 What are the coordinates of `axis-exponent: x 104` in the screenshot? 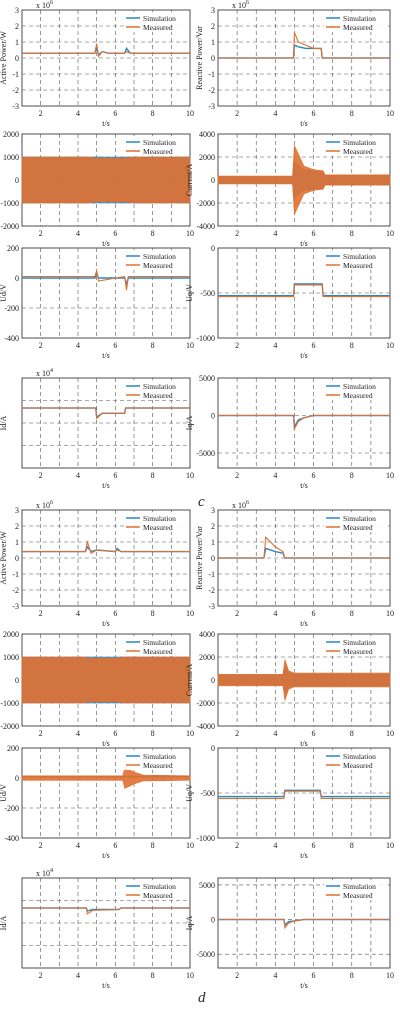 It's located at (44, 873).